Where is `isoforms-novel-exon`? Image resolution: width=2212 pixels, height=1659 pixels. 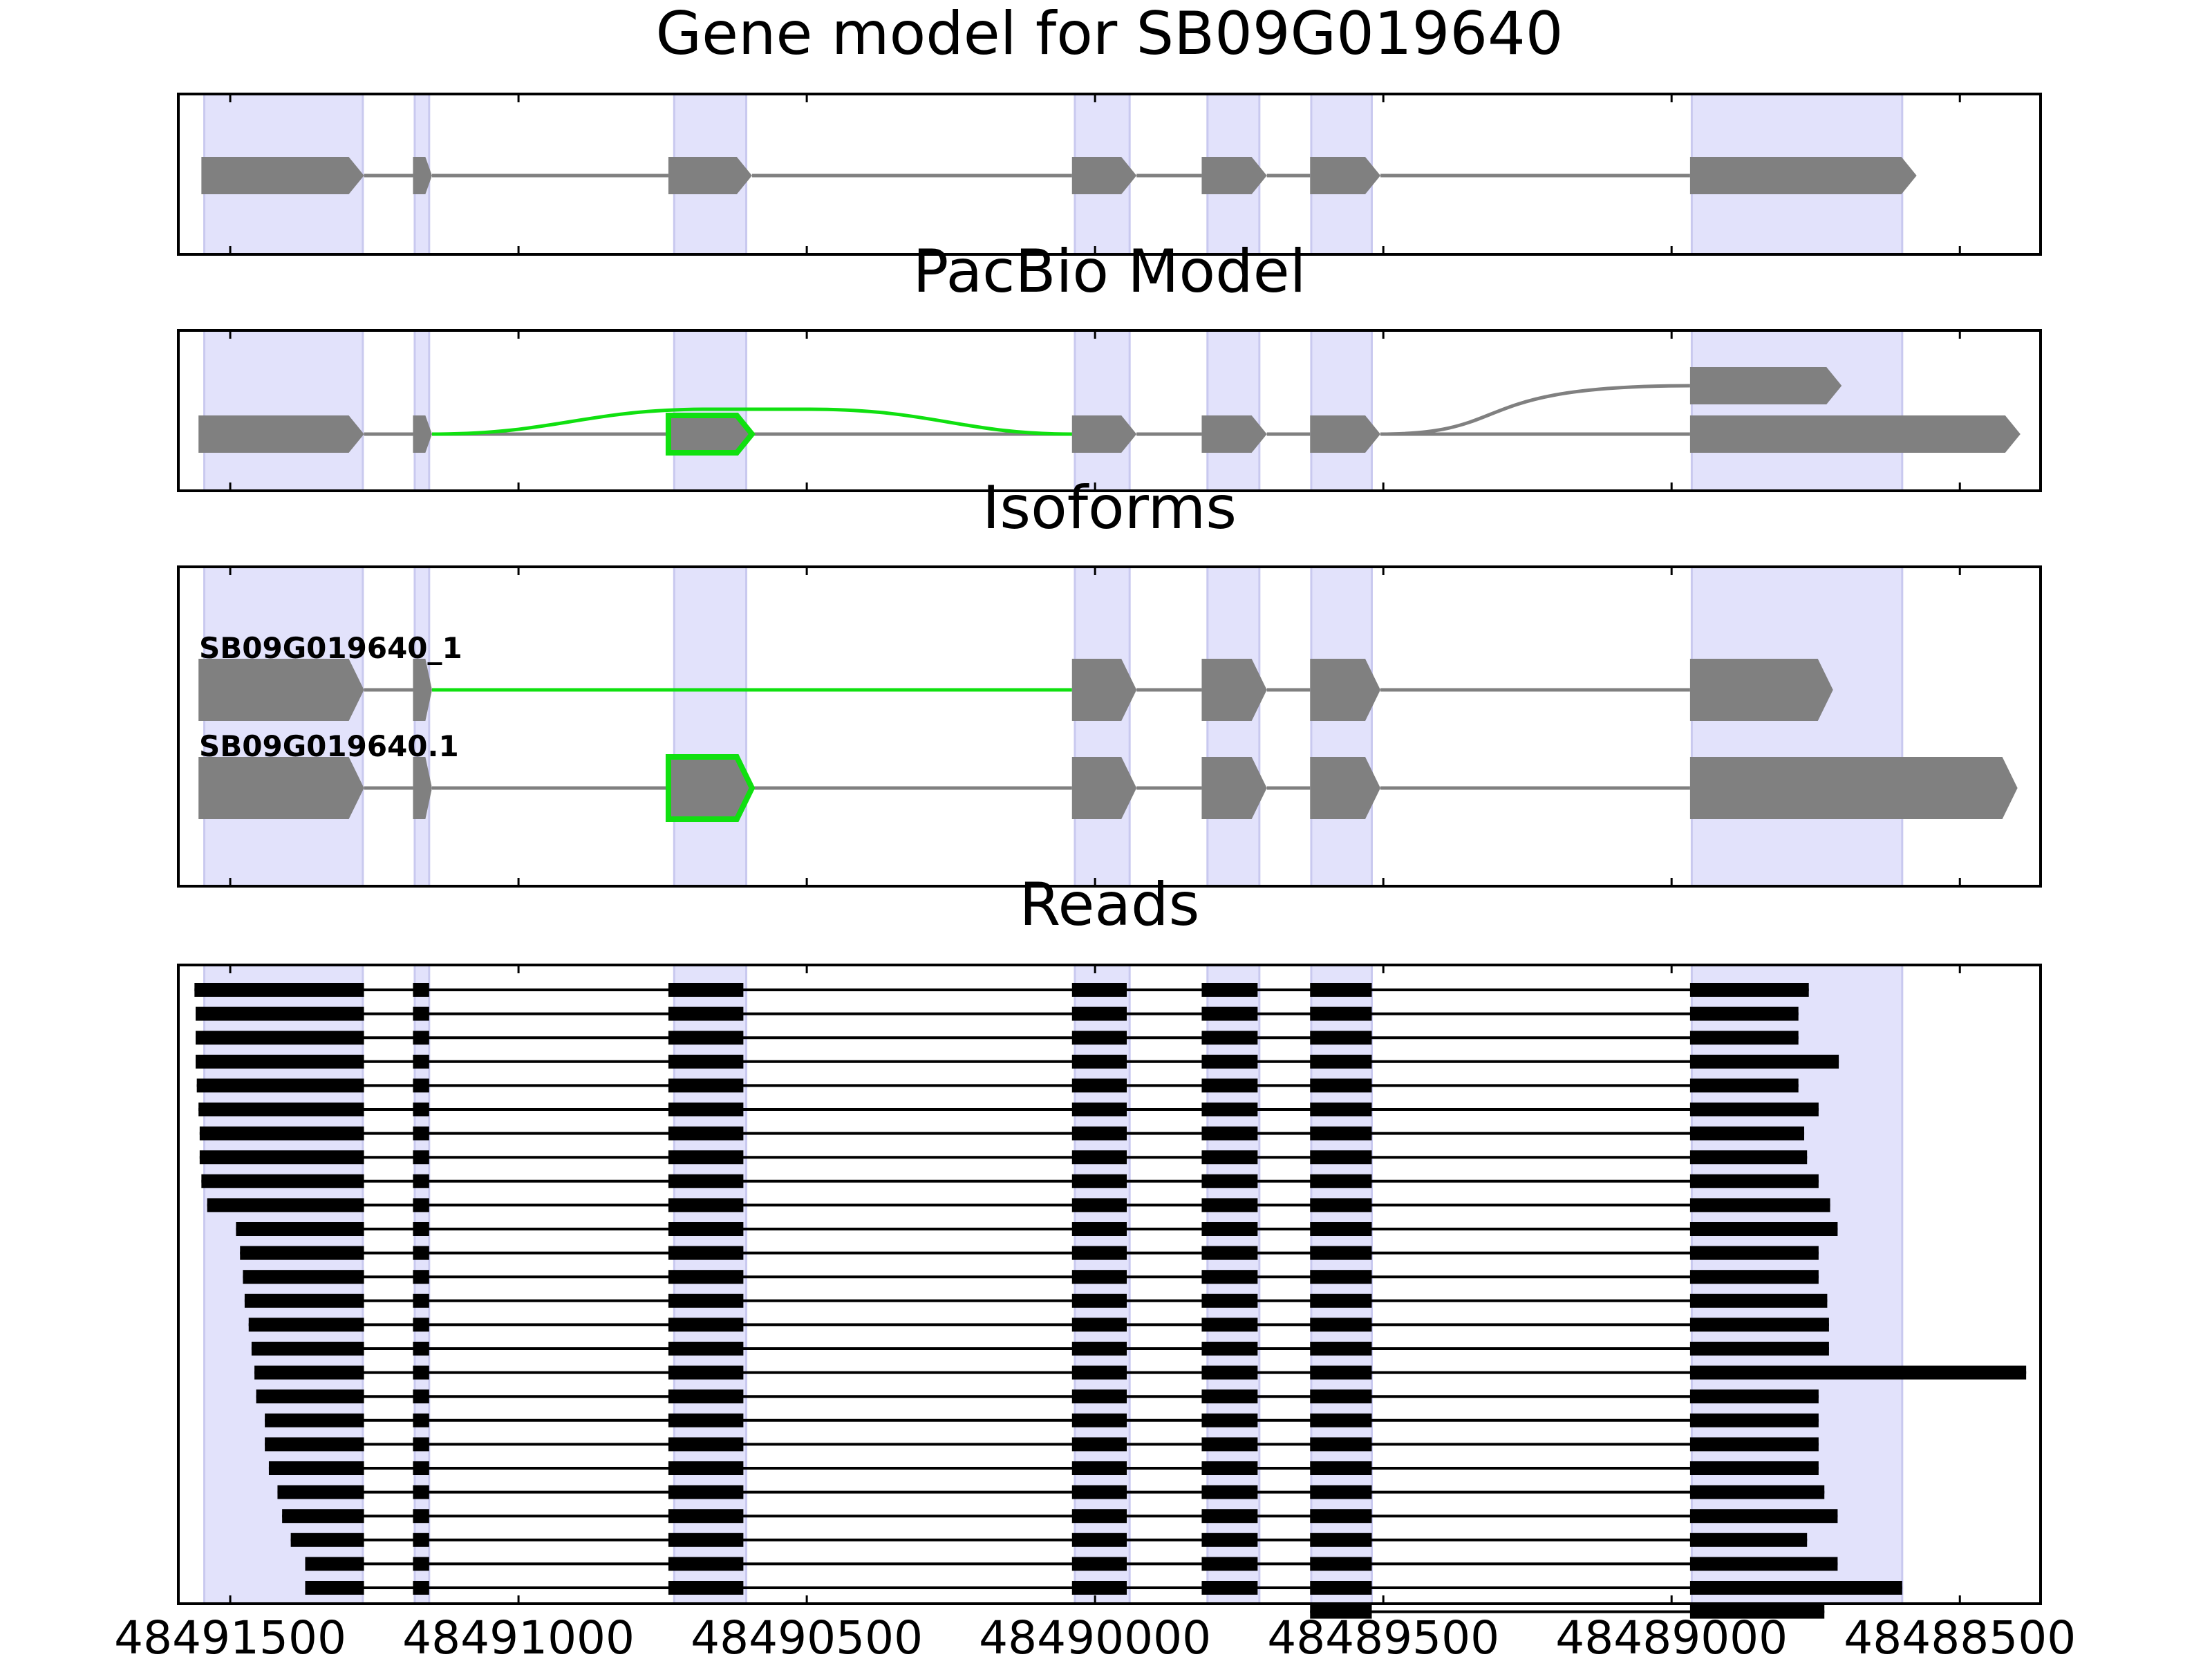 isoforms-novel-exon is located at coordinates (711, 788).